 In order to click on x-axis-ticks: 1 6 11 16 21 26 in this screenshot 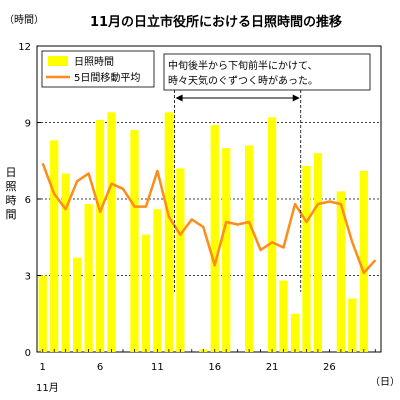, I will do `click(208, 361)`.